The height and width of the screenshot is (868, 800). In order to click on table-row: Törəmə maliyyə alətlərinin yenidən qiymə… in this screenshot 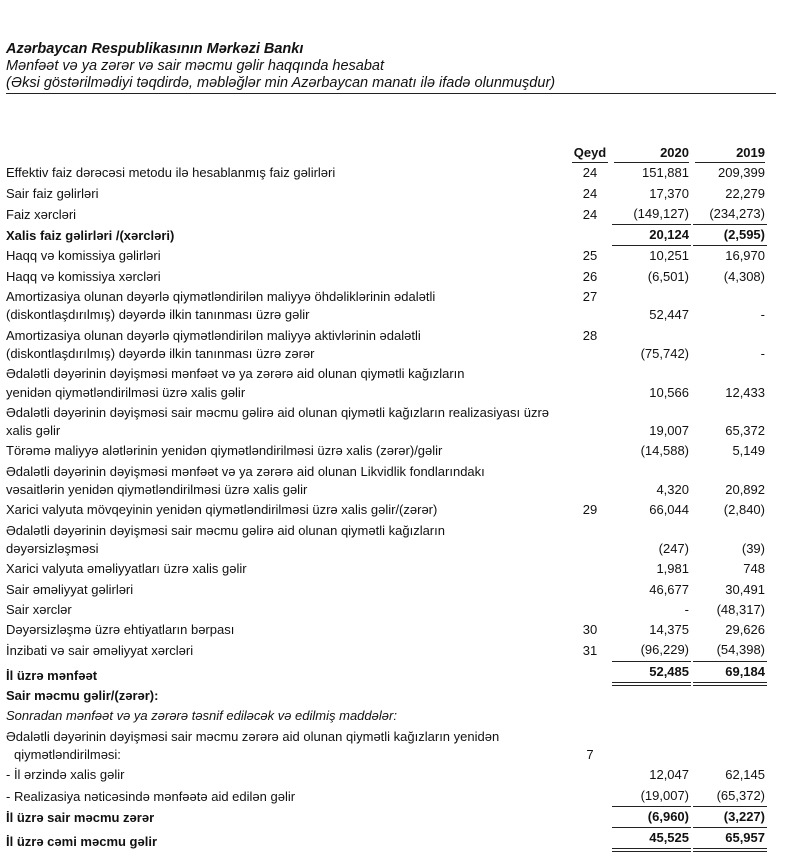, I will do `click(385, 451)`.